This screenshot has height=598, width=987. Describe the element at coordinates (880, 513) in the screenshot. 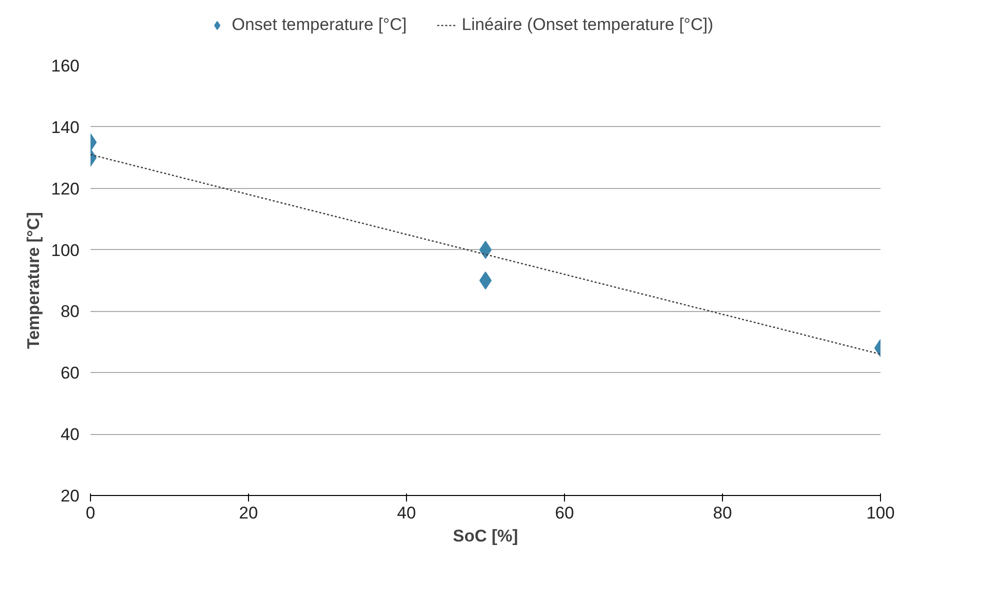

I see `x-tick-label: 100` at that location.